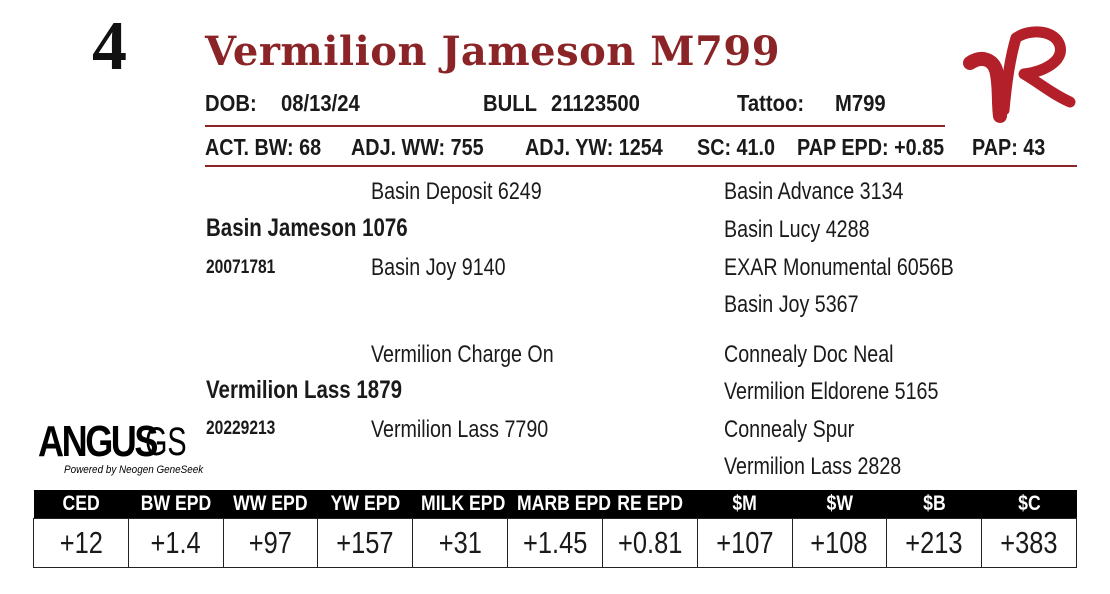  I want to click on epd-header: YW EPD, so click(365, 504).